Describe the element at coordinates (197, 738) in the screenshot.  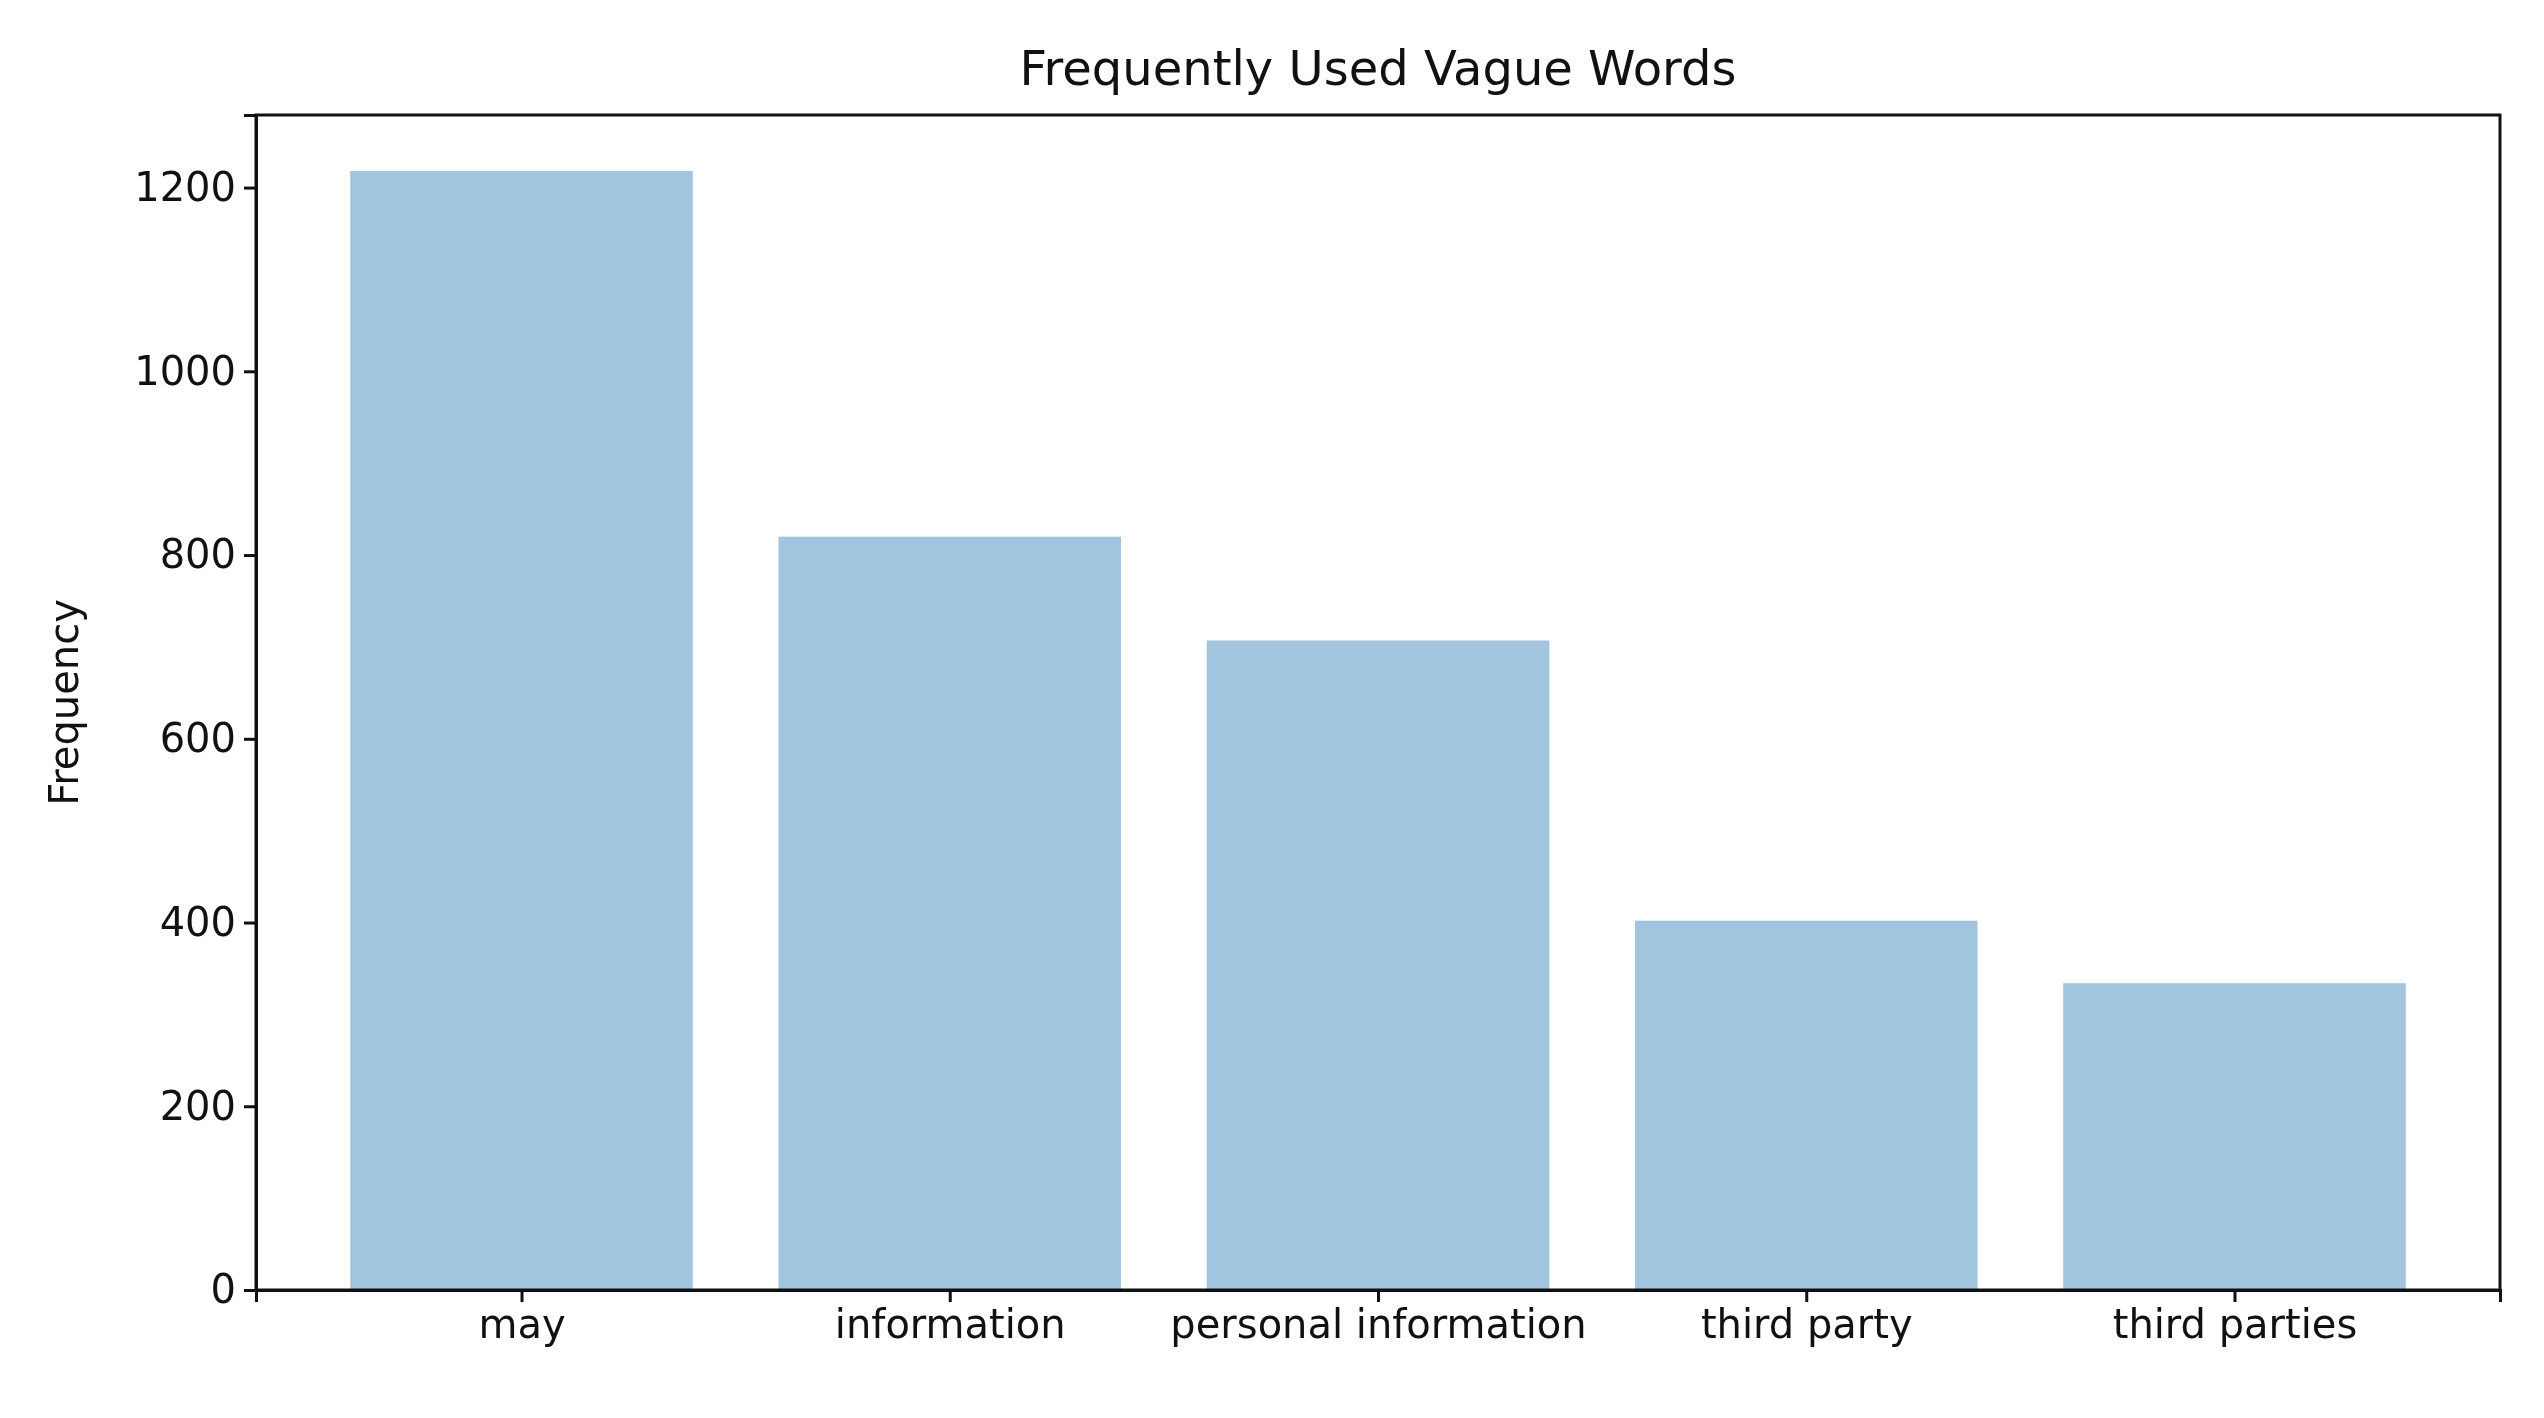
I see `y-tick-label: 600` at that location.